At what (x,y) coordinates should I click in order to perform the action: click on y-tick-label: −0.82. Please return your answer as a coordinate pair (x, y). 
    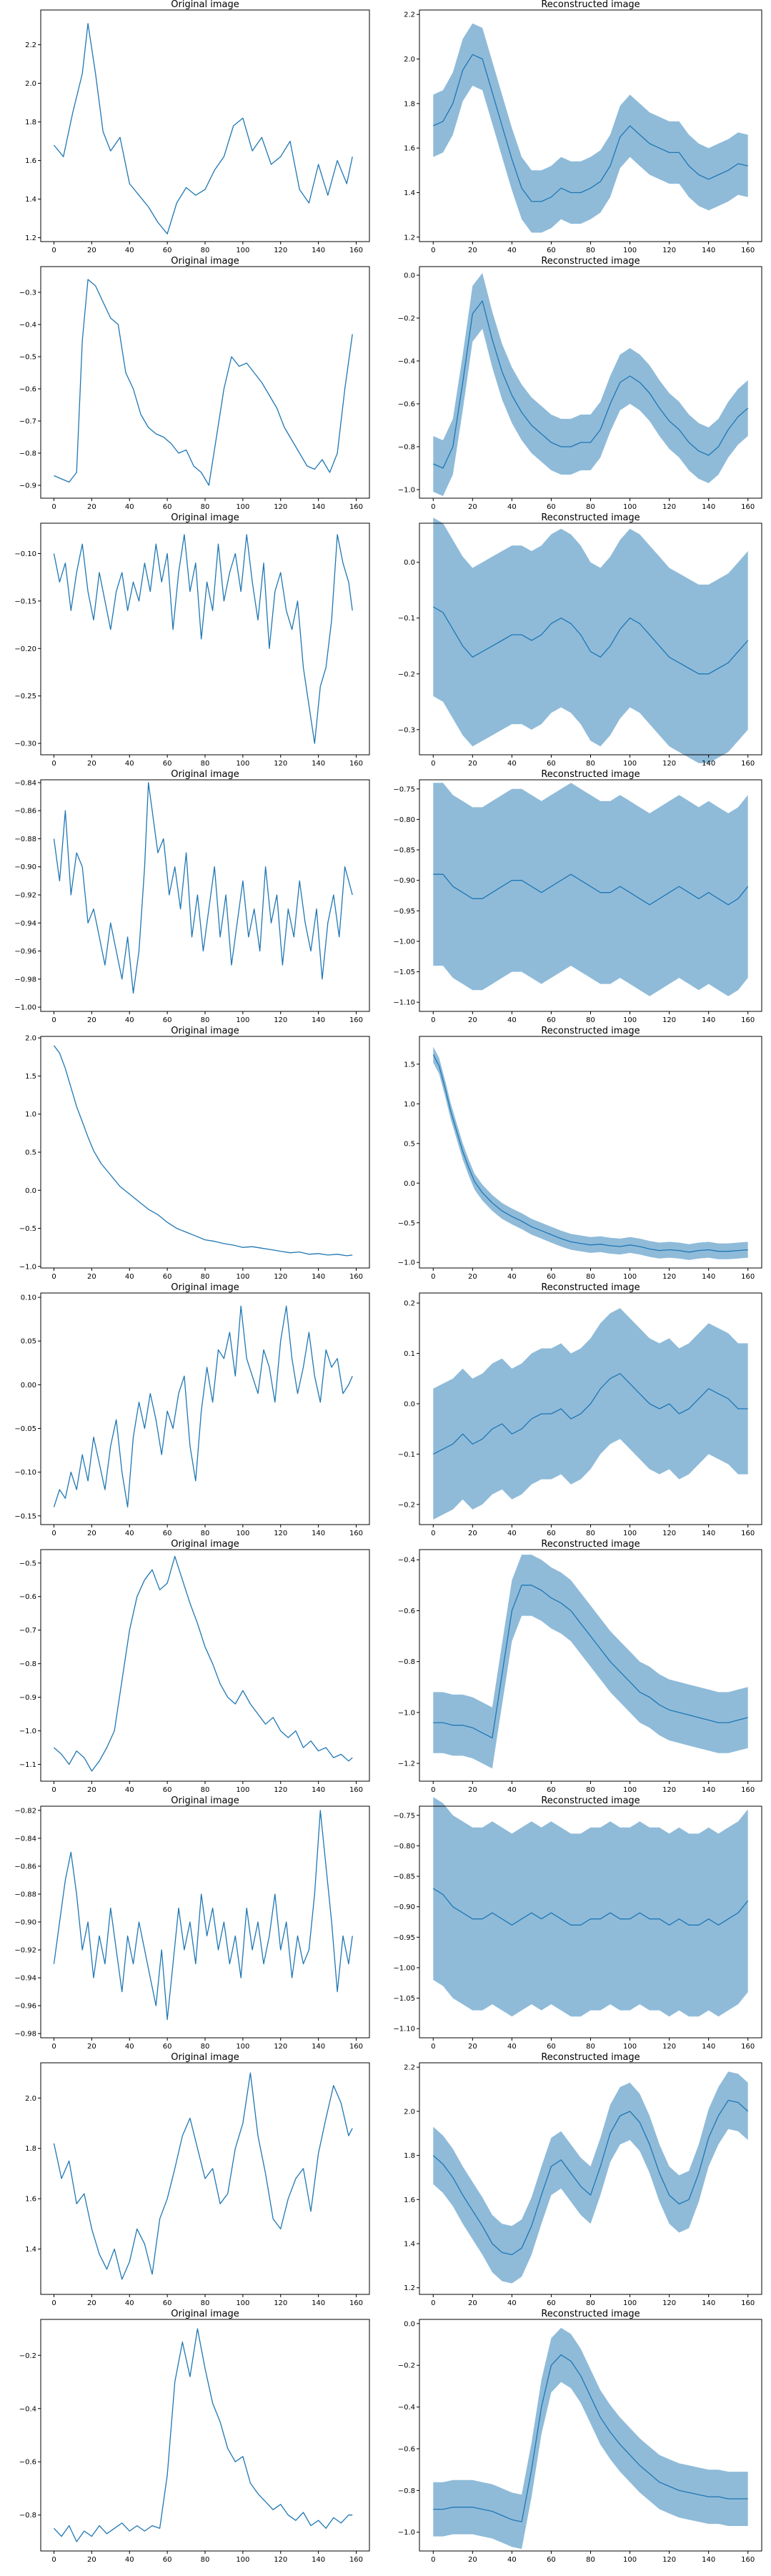
    Looking at the image, I should click on (25, 1811).